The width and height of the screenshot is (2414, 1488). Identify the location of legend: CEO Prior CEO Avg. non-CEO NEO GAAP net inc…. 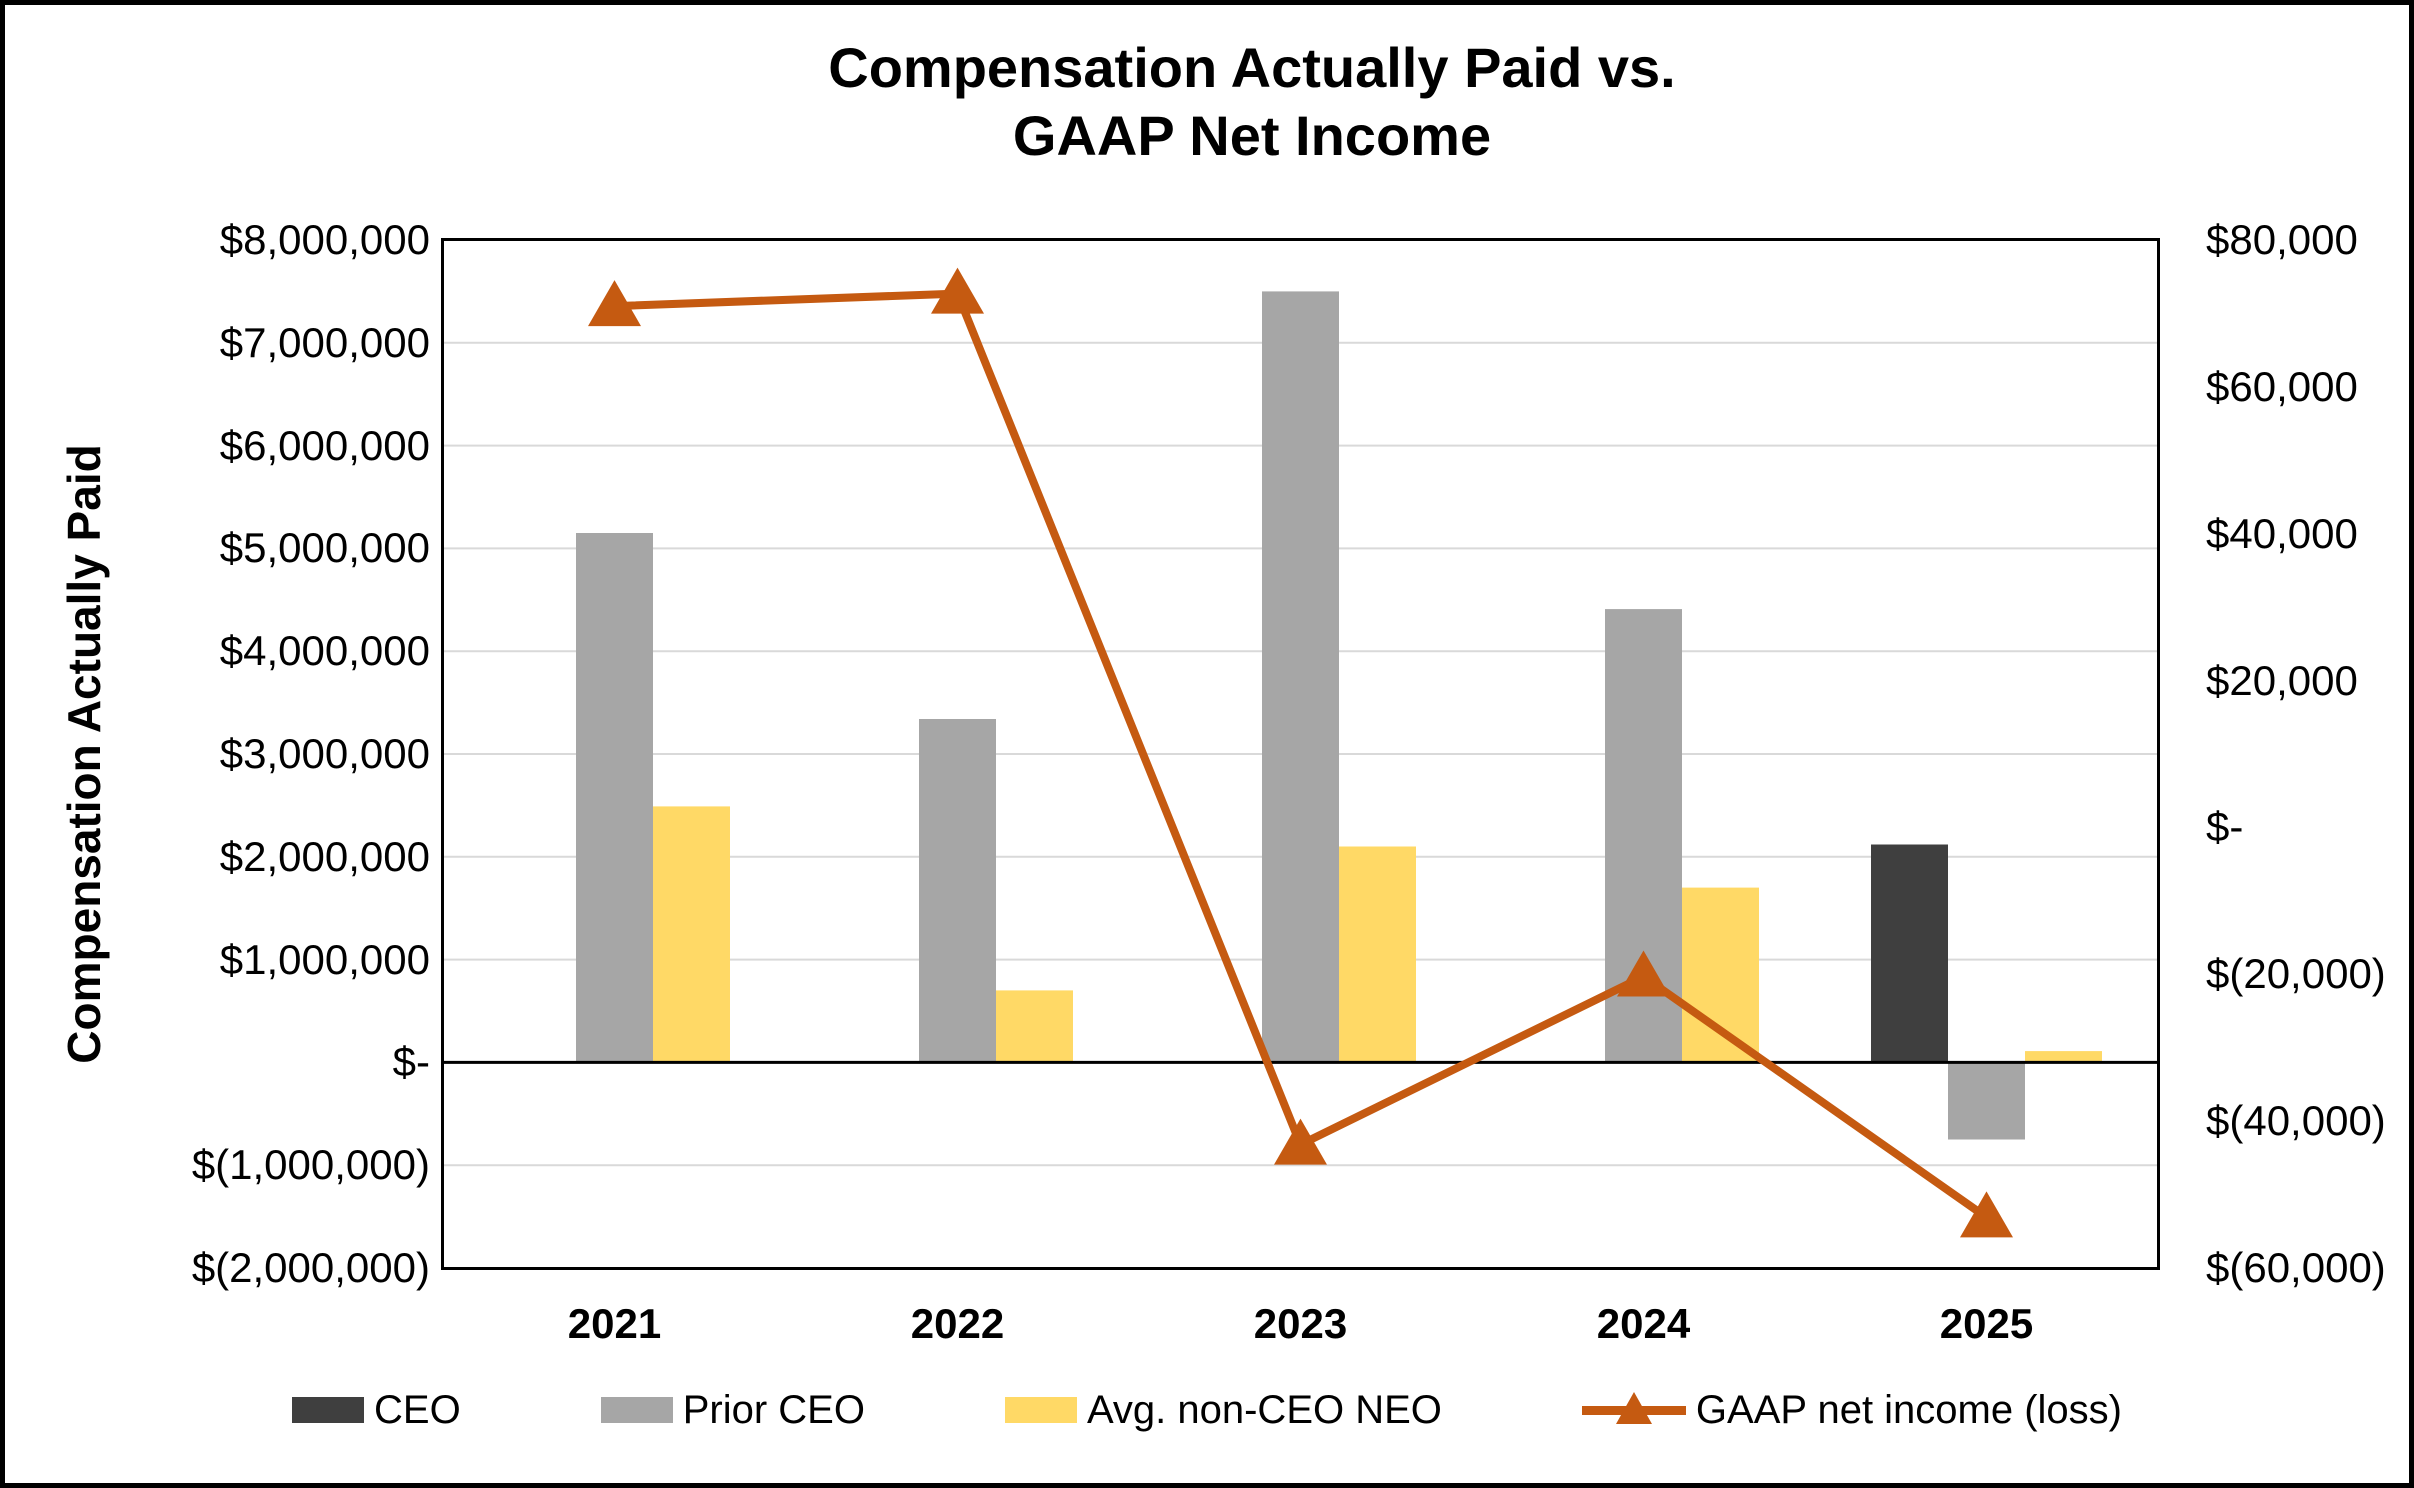
(1207, 1410).